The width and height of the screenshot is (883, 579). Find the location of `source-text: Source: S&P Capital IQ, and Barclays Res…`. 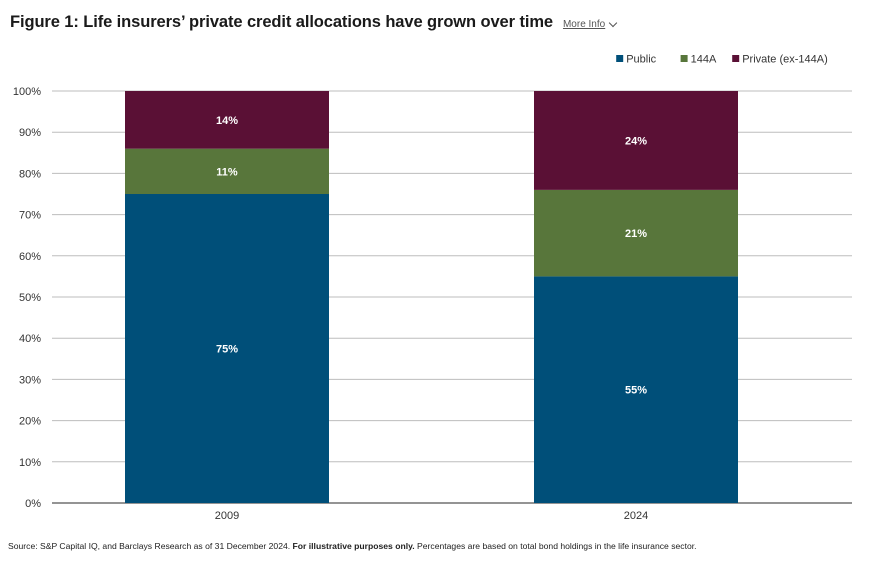

source-text: Source: S&P Capital IQ, and Barclays Res… is located at coordinates (150, 546).